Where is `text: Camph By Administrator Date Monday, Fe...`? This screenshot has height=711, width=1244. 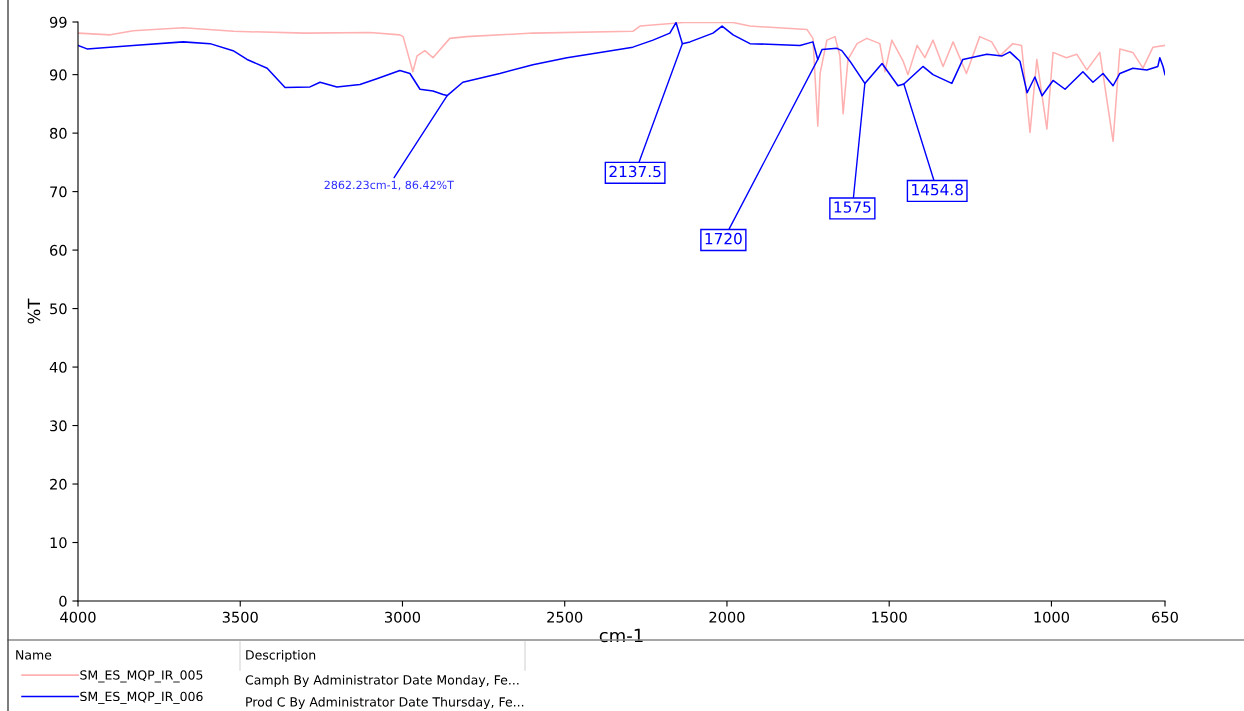
text: Camph By Administrator Date Monday, Fe... is located at coordinates (382, 681).